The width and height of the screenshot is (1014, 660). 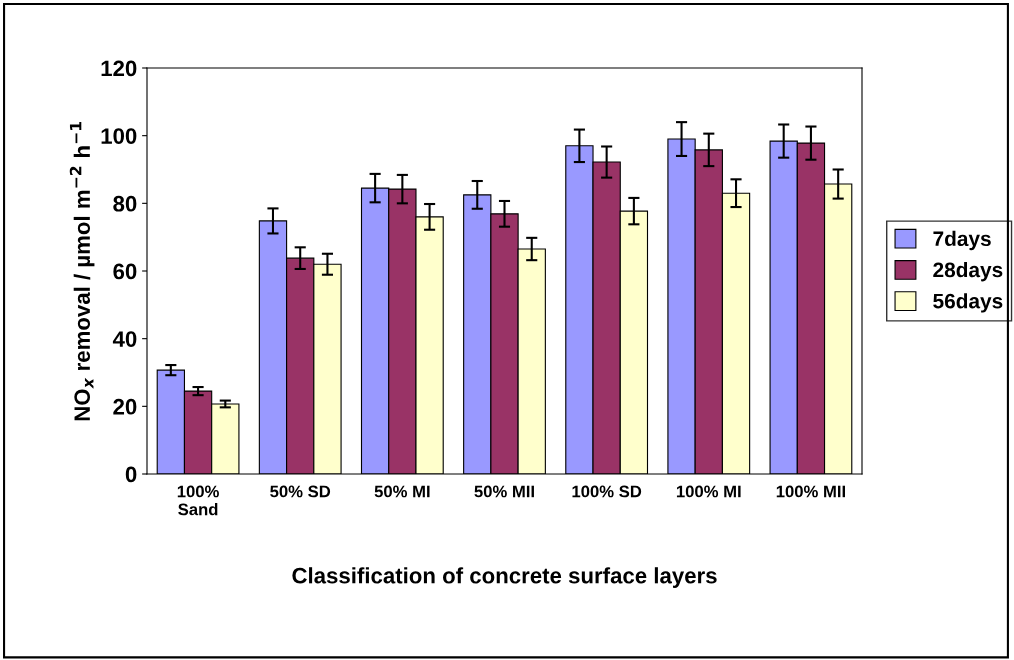 What do you see at coordinates (119, 68) in the screenshot?
I see `y-tick-label: 120` at bounding box center [119, 68].